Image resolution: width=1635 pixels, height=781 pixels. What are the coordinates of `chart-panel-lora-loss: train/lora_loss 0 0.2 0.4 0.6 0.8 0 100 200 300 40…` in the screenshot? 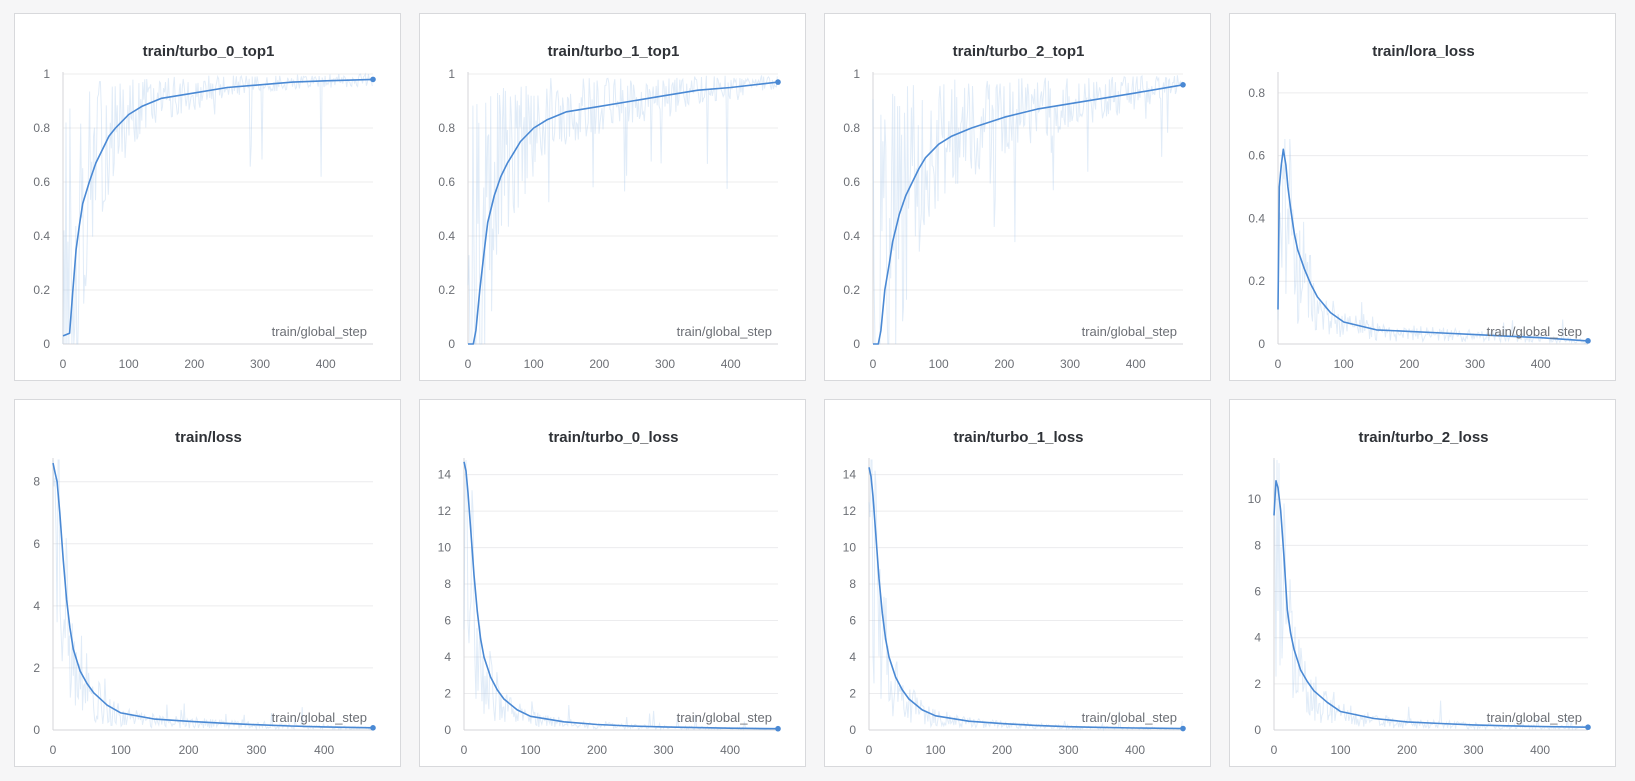 It's located at (1422, 197).